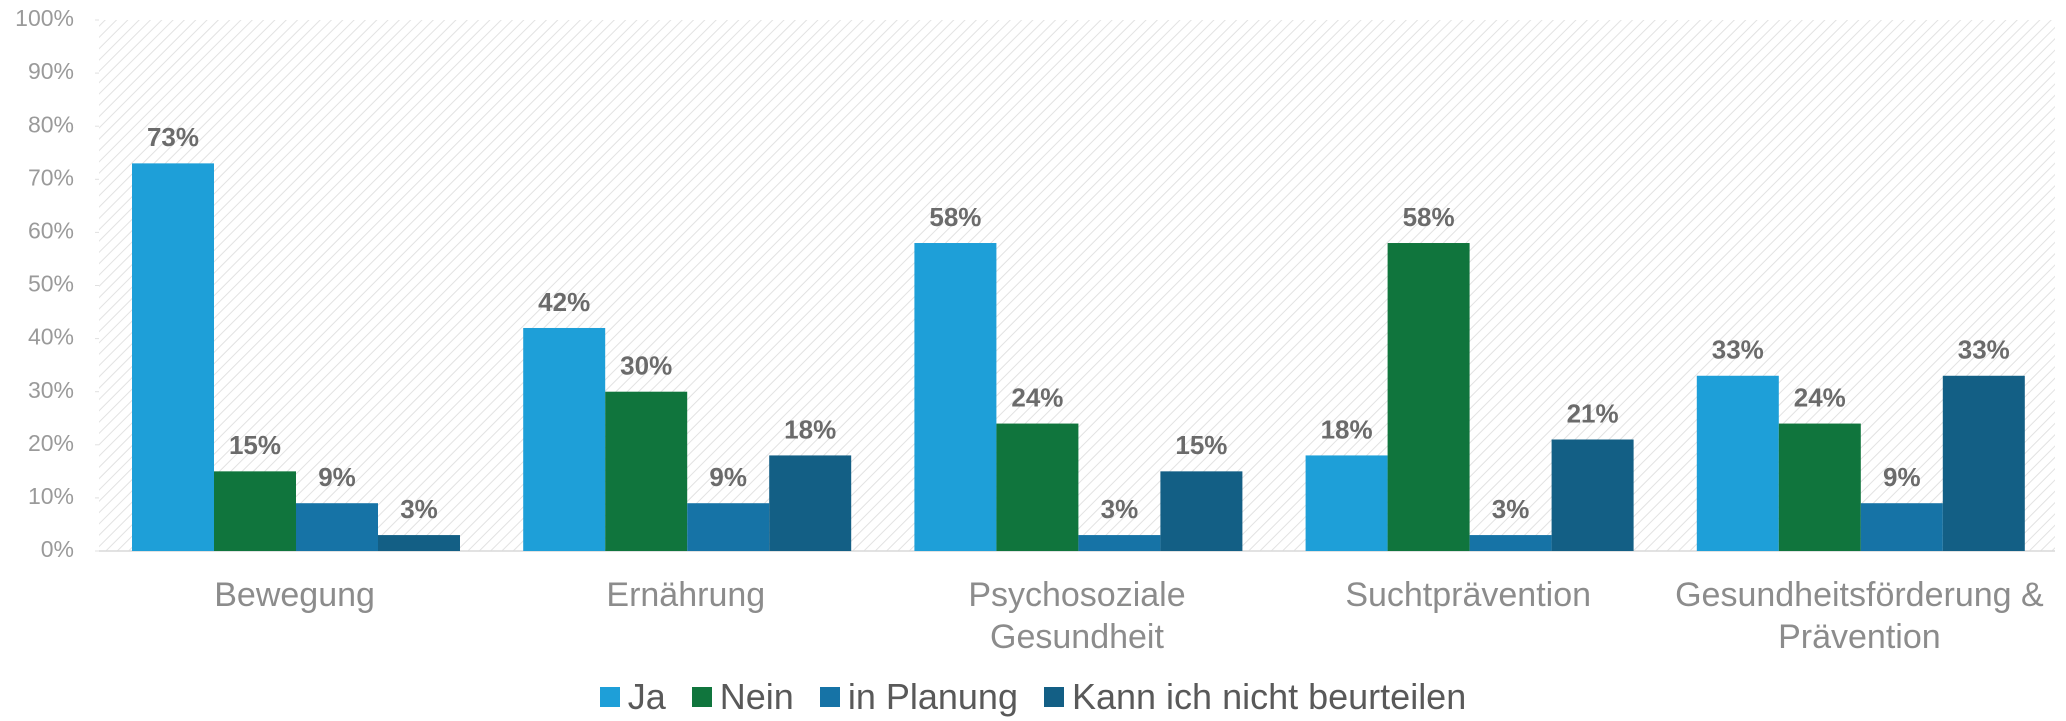 Image resolution: width=2066 pixels, height=721 pixels. I want to click on data-label: 73%, so click(173, 137).